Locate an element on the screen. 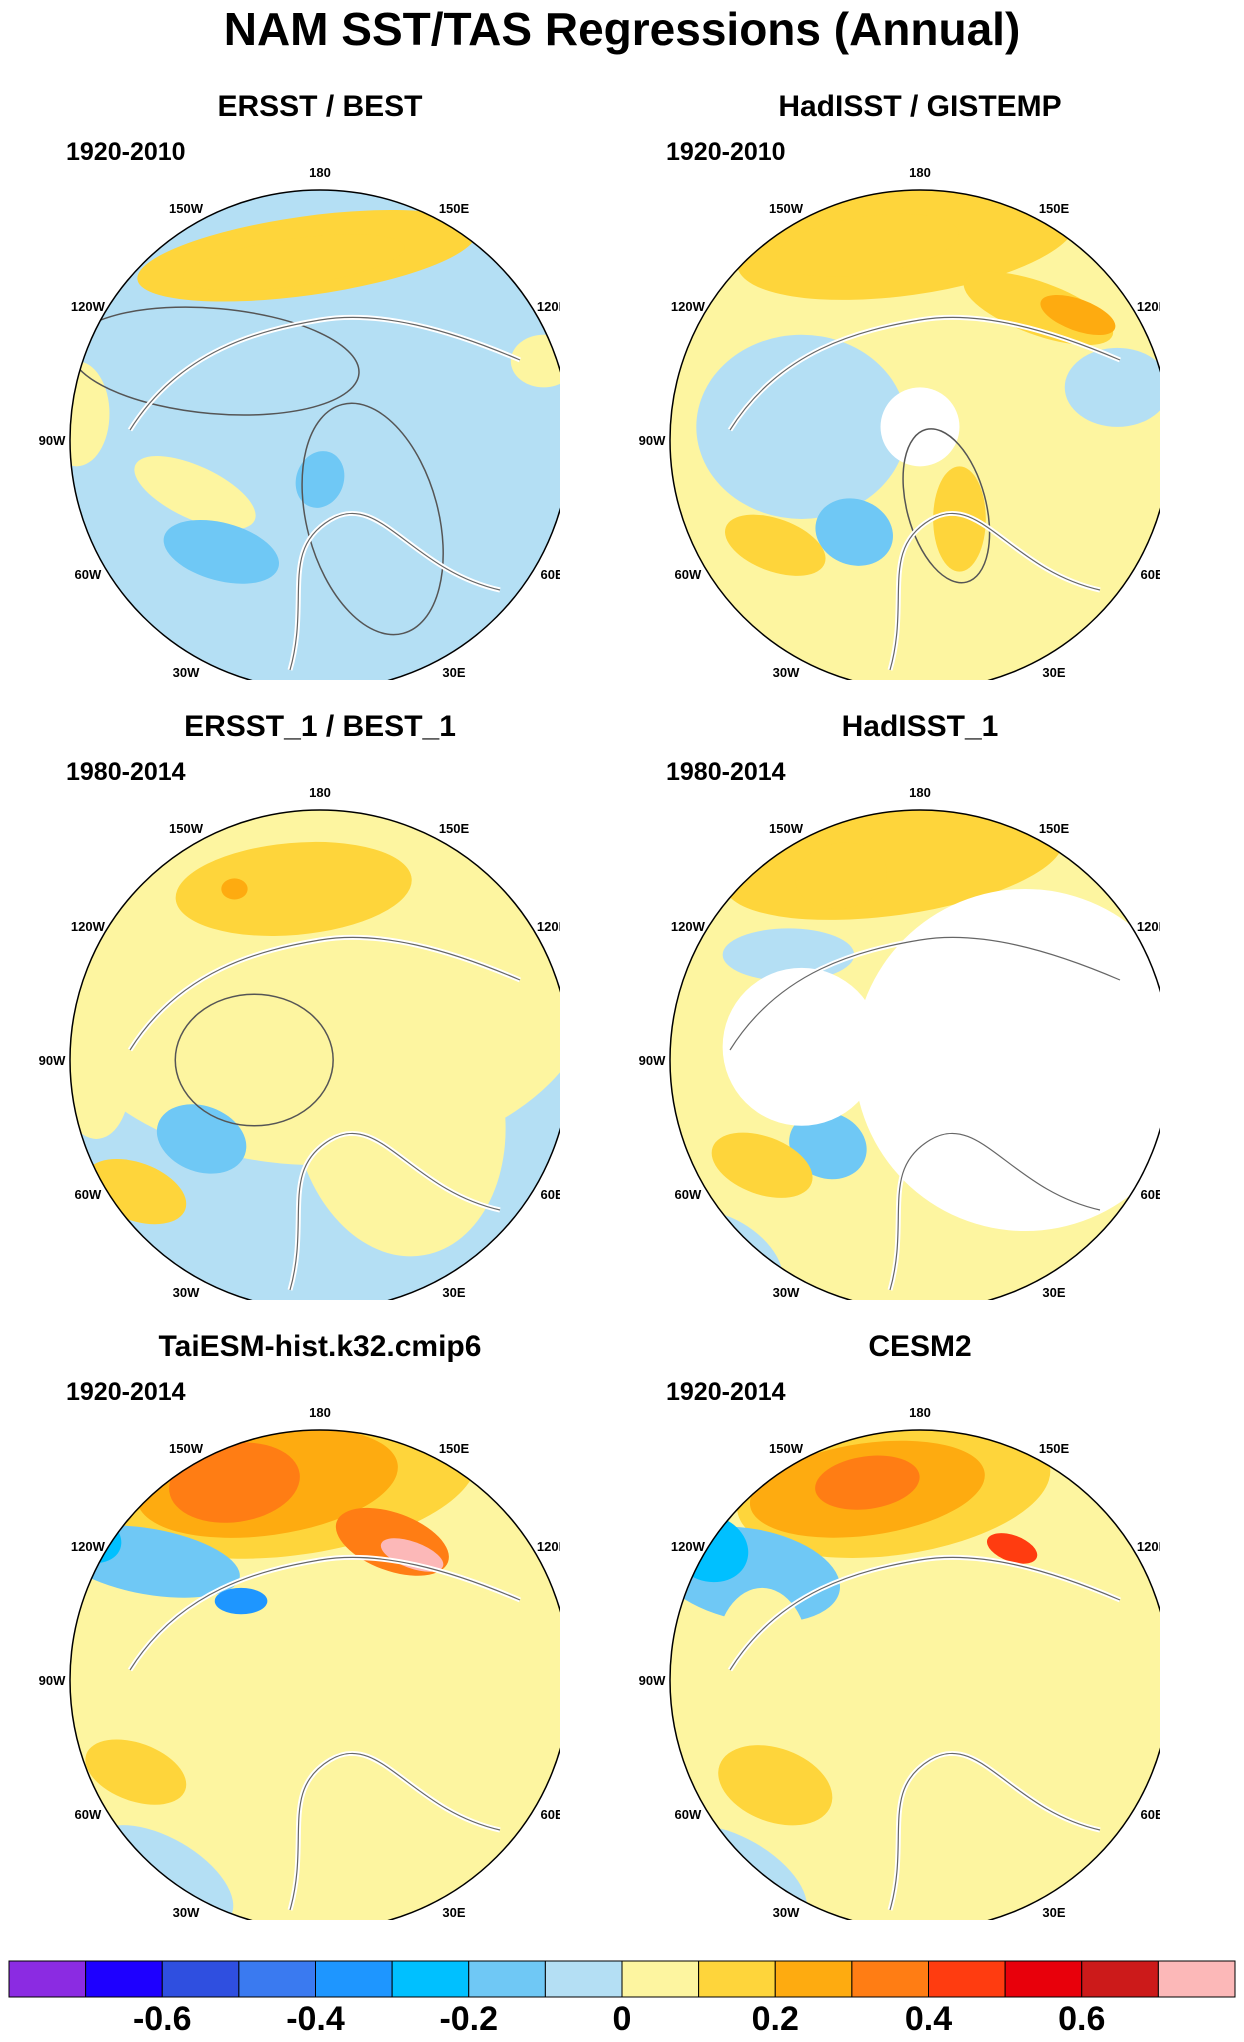 The image size is (1244, 2042). panel-title: TaiESM-hist.k32.cmip6 is located at coordinates (320, 1346).